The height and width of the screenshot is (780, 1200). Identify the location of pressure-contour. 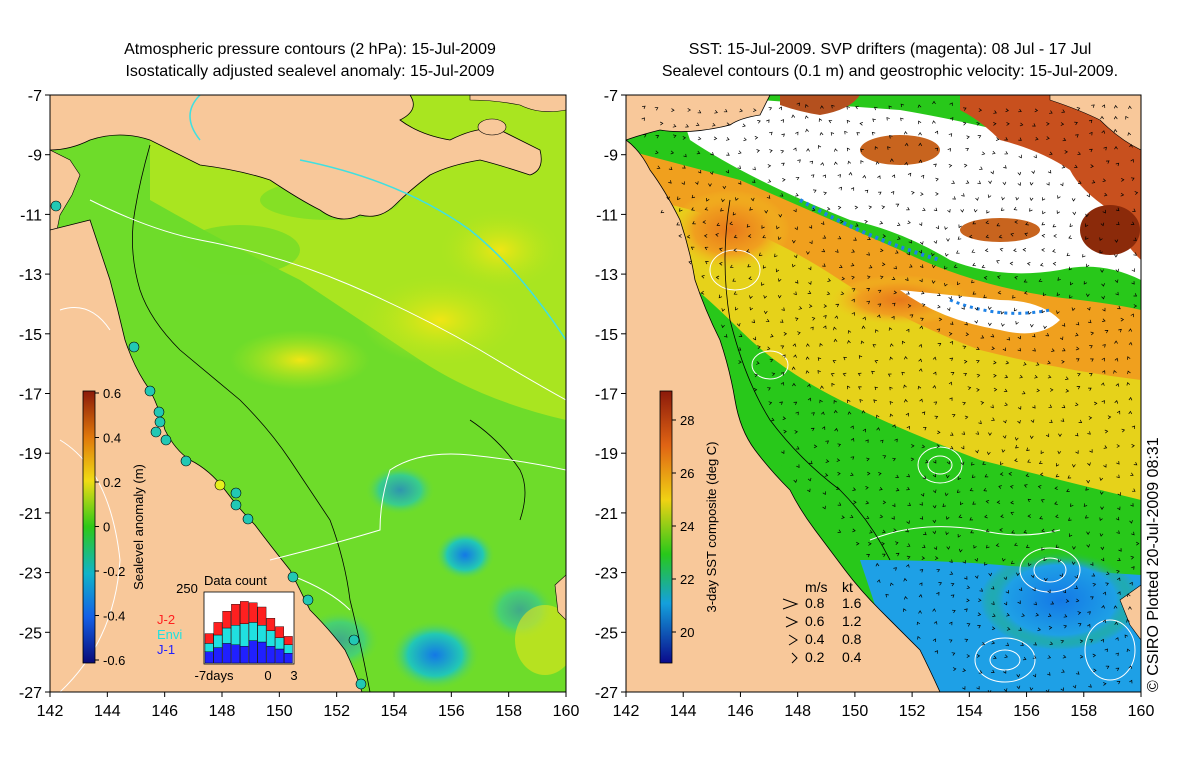
(85, 319).